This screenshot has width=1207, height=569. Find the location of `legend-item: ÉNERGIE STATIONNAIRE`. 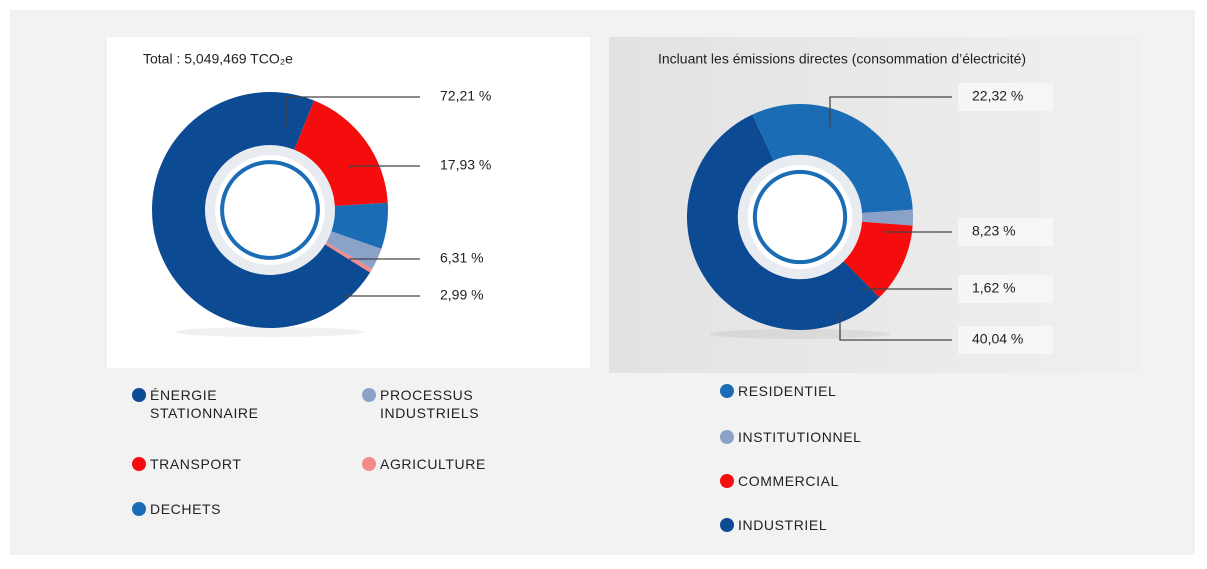

legend-item: ÉNERGIE STATIONNAIRE is located at coordinates (202, 404).